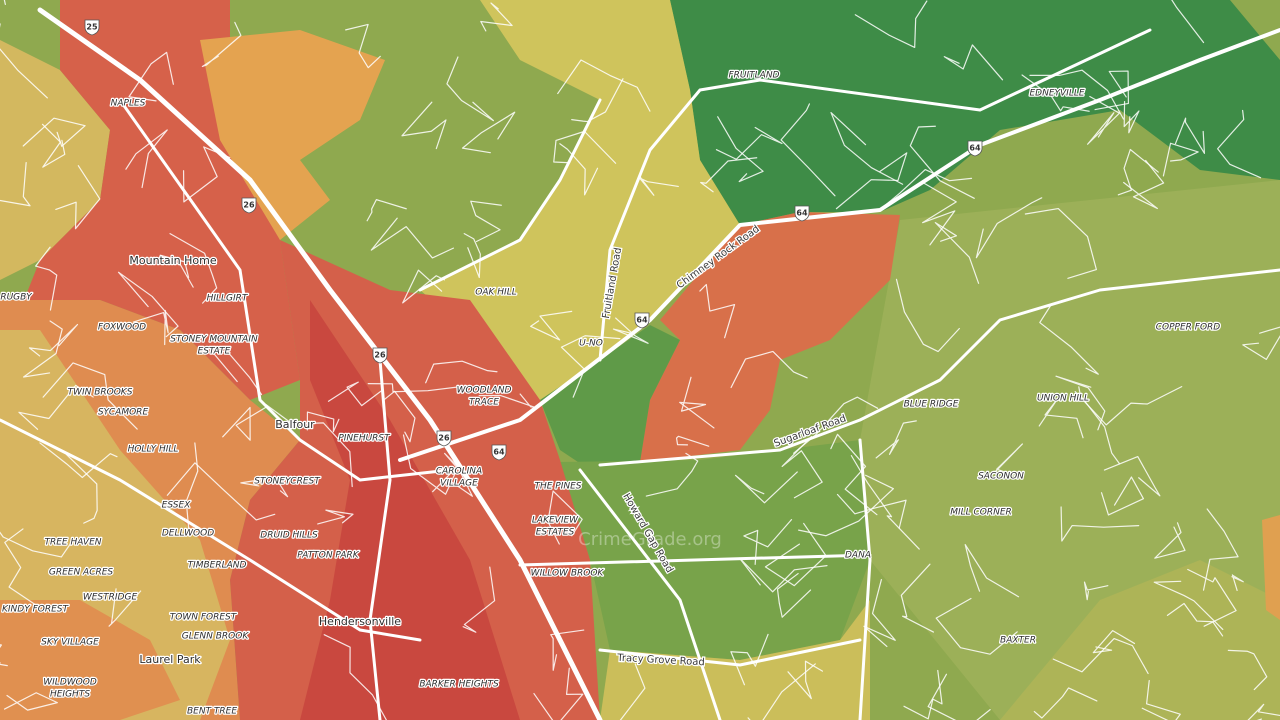  Describe the element at coordinates (35, 610) in the screenshot. I see `place-label: KINDY FOREST` at that location.